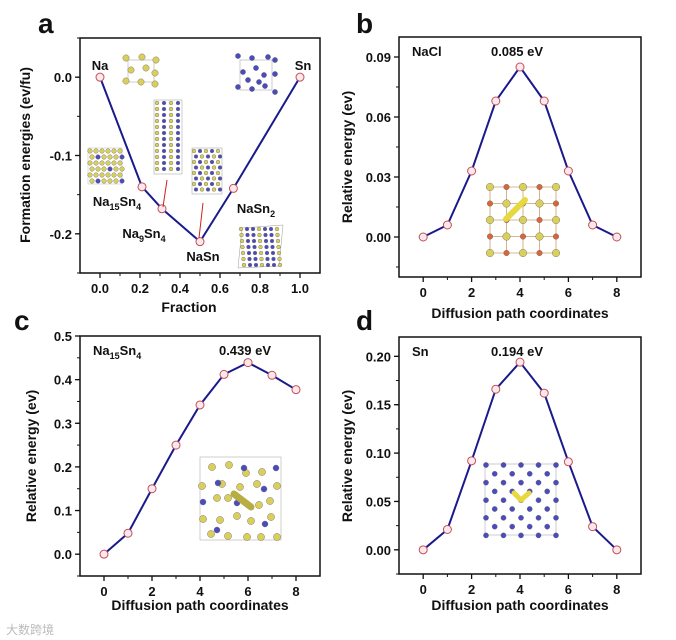 Image resolution: width=676 pixels, height=640 pixels. I want to click on x-tick-label: 1.0, so click(300, 288).